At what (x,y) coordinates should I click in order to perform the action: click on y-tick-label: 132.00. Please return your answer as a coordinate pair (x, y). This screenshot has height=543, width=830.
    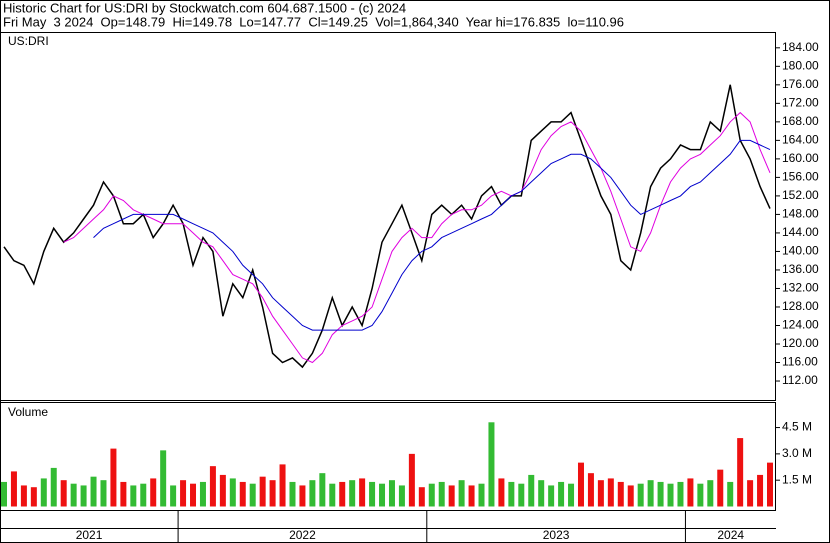
    Looking at the image, I should click on (800, 288).